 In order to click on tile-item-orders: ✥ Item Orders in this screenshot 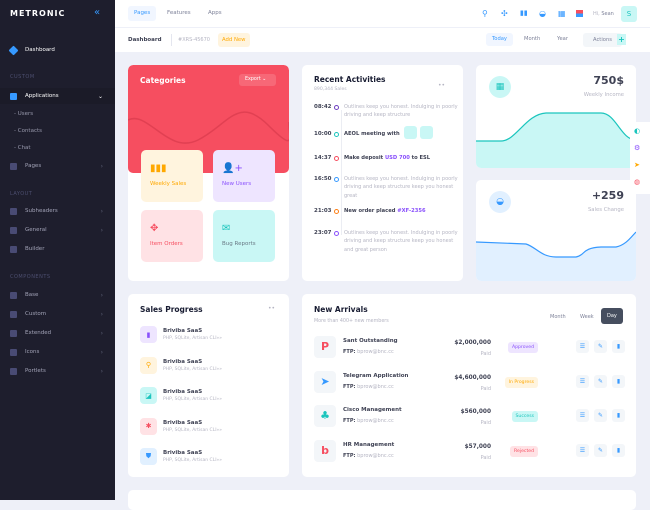, I will do `click(172, 236)`.